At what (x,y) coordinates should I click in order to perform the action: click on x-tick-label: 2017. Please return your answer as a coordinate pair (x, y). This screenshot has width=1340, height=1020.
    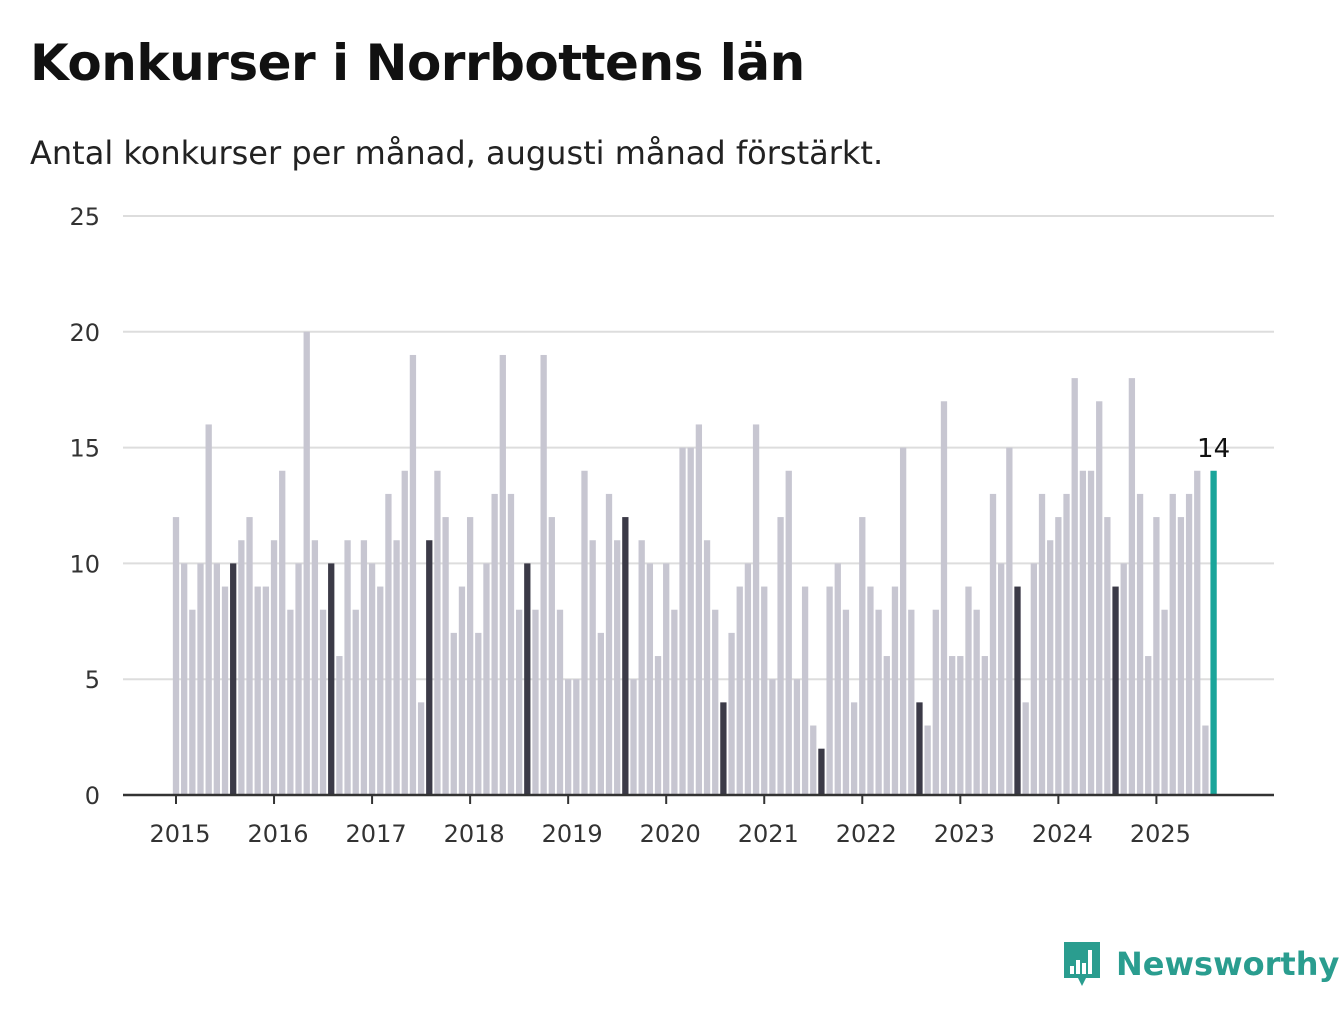
    Looking at the image, I should click on (376, 834).